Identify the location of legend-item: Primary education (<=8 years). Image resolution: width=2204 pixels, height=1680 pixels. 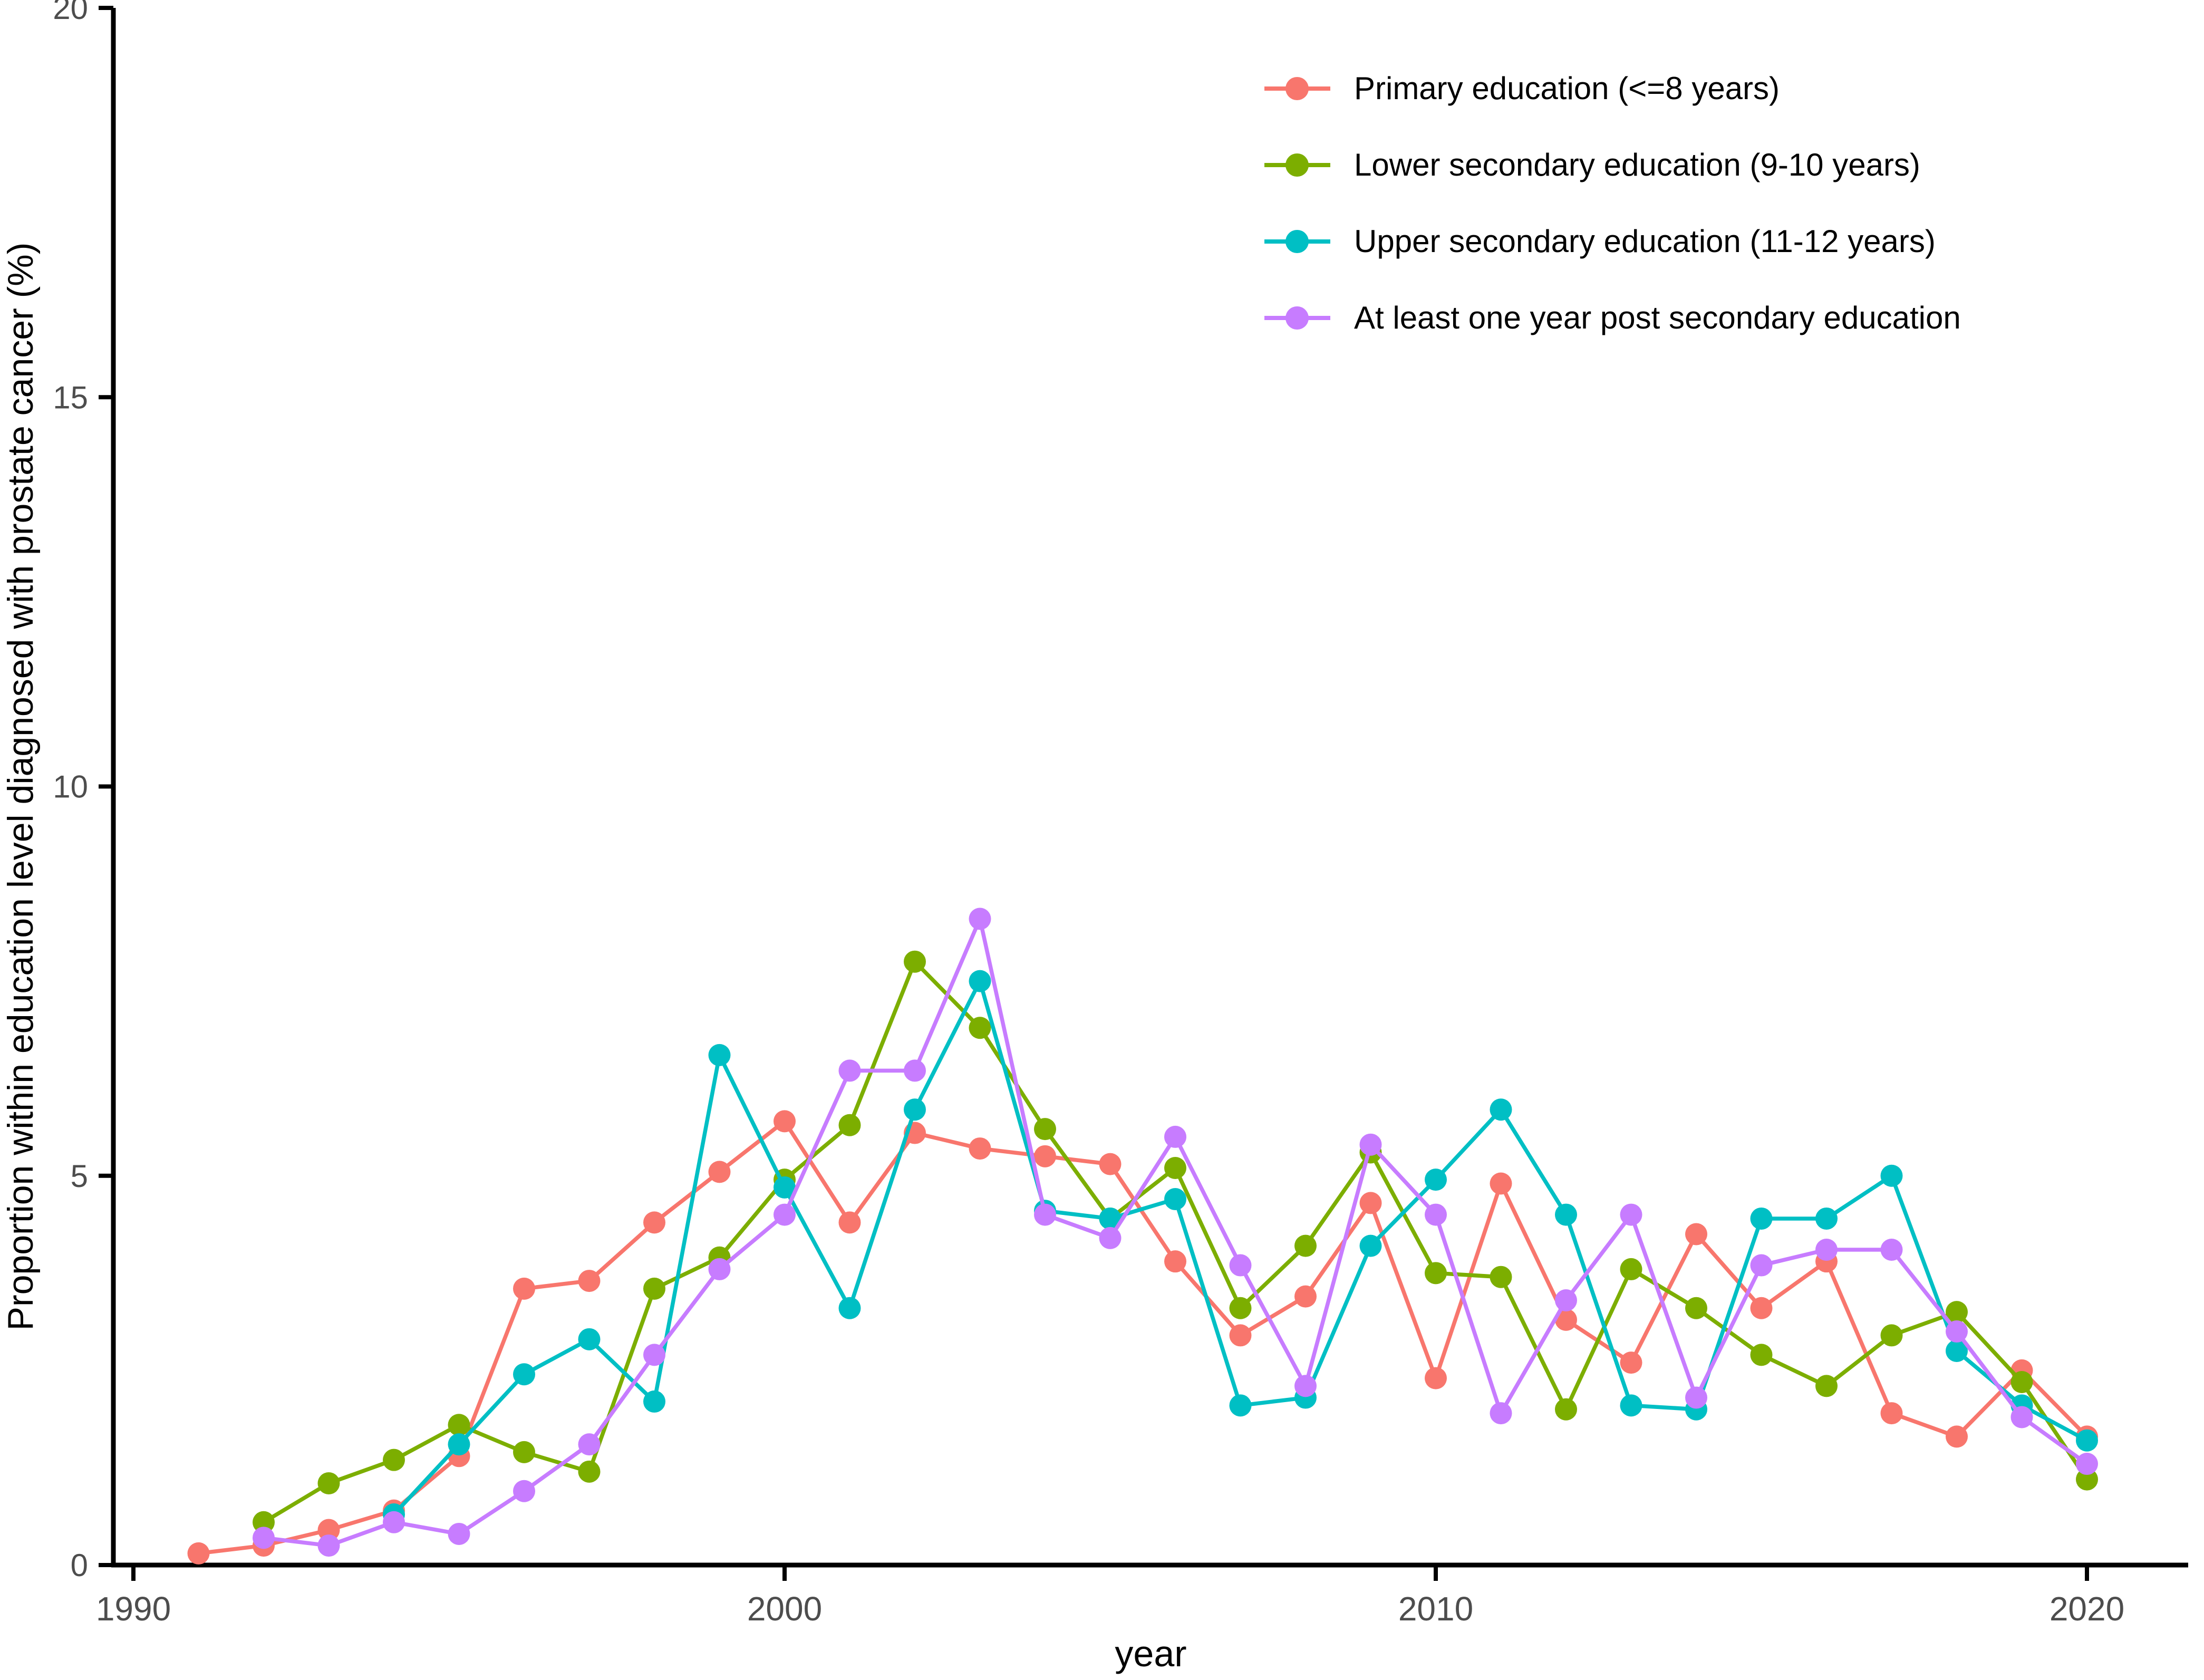
(1522, 88).